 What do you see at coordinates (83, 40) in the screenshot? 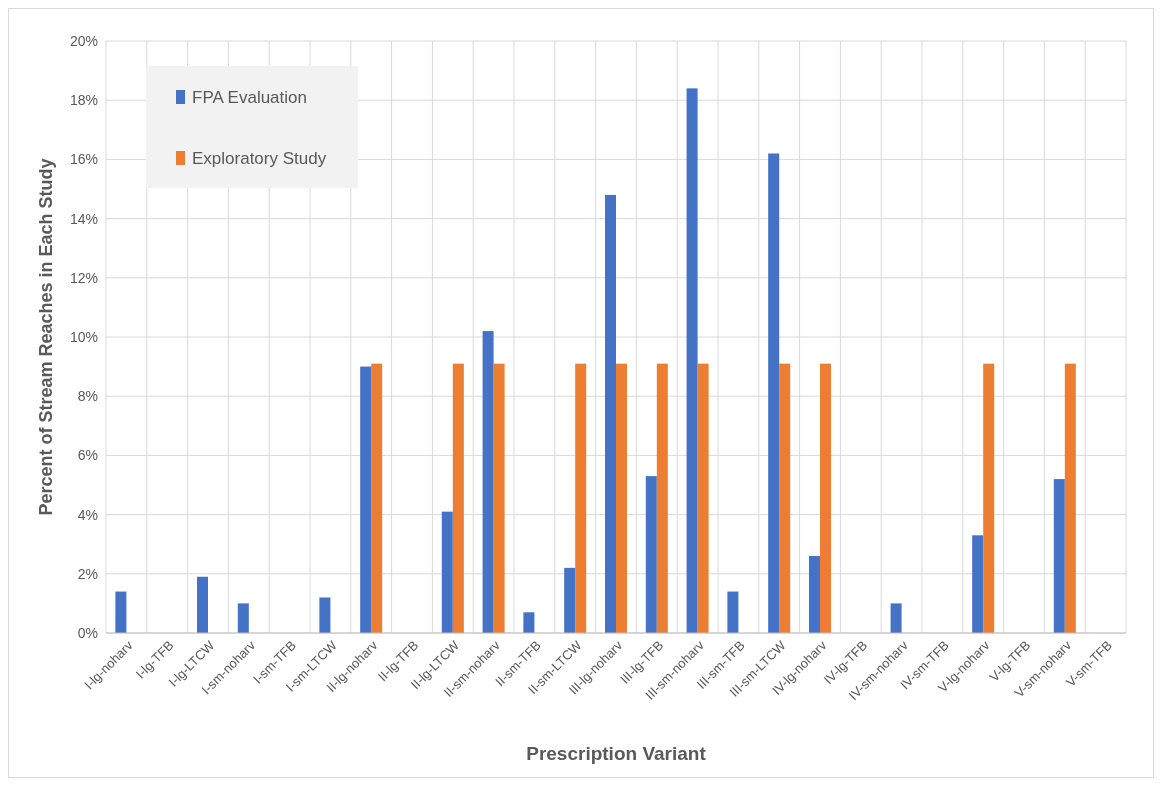
I see `y-tick-label: 20%` at bounding box center [83, 40].